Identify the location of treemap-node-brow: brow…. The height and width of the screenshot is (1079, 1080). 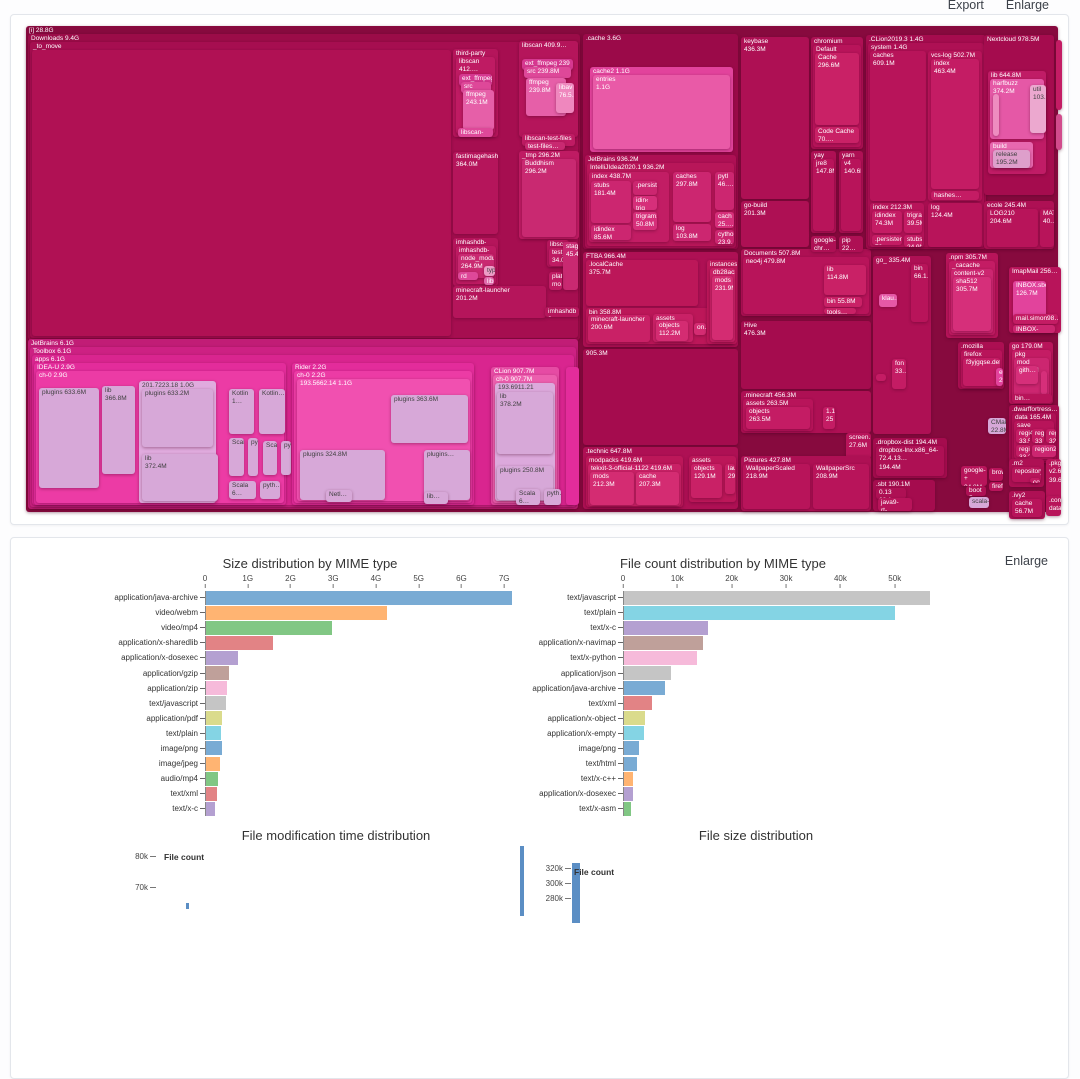
(996, 474).